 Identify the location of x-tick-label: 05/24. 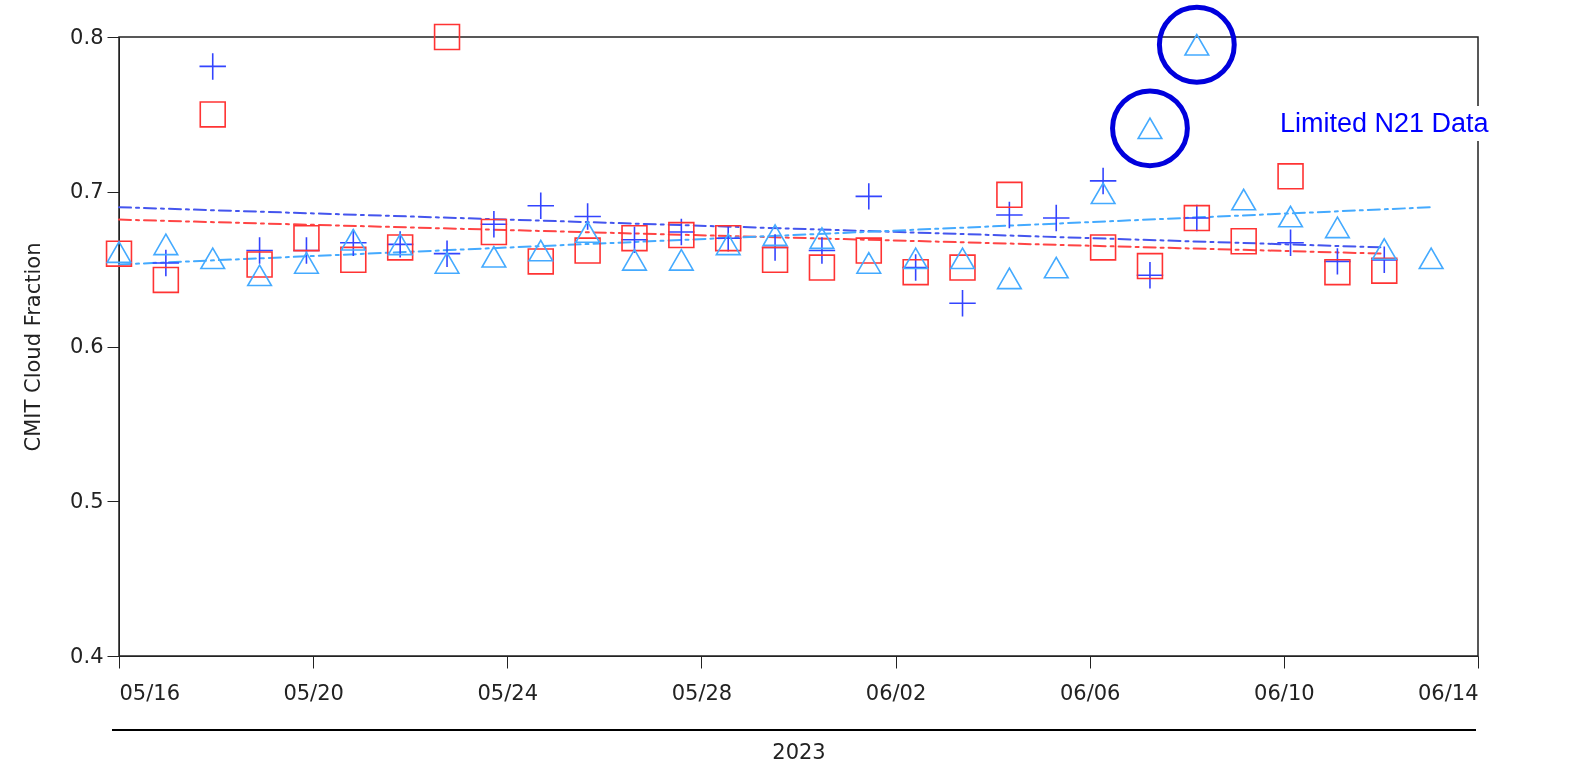
(508, 692).